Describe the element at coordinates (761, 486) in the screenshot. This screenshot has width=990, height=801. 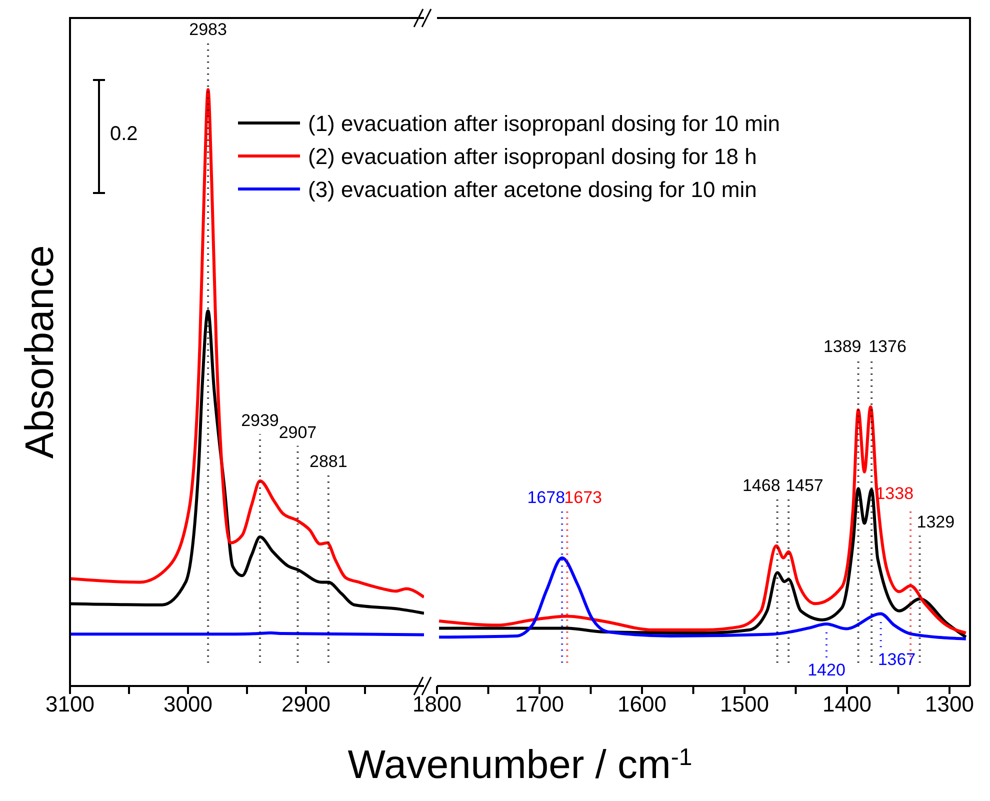
I see `ref-line-label: 1468` at that location.